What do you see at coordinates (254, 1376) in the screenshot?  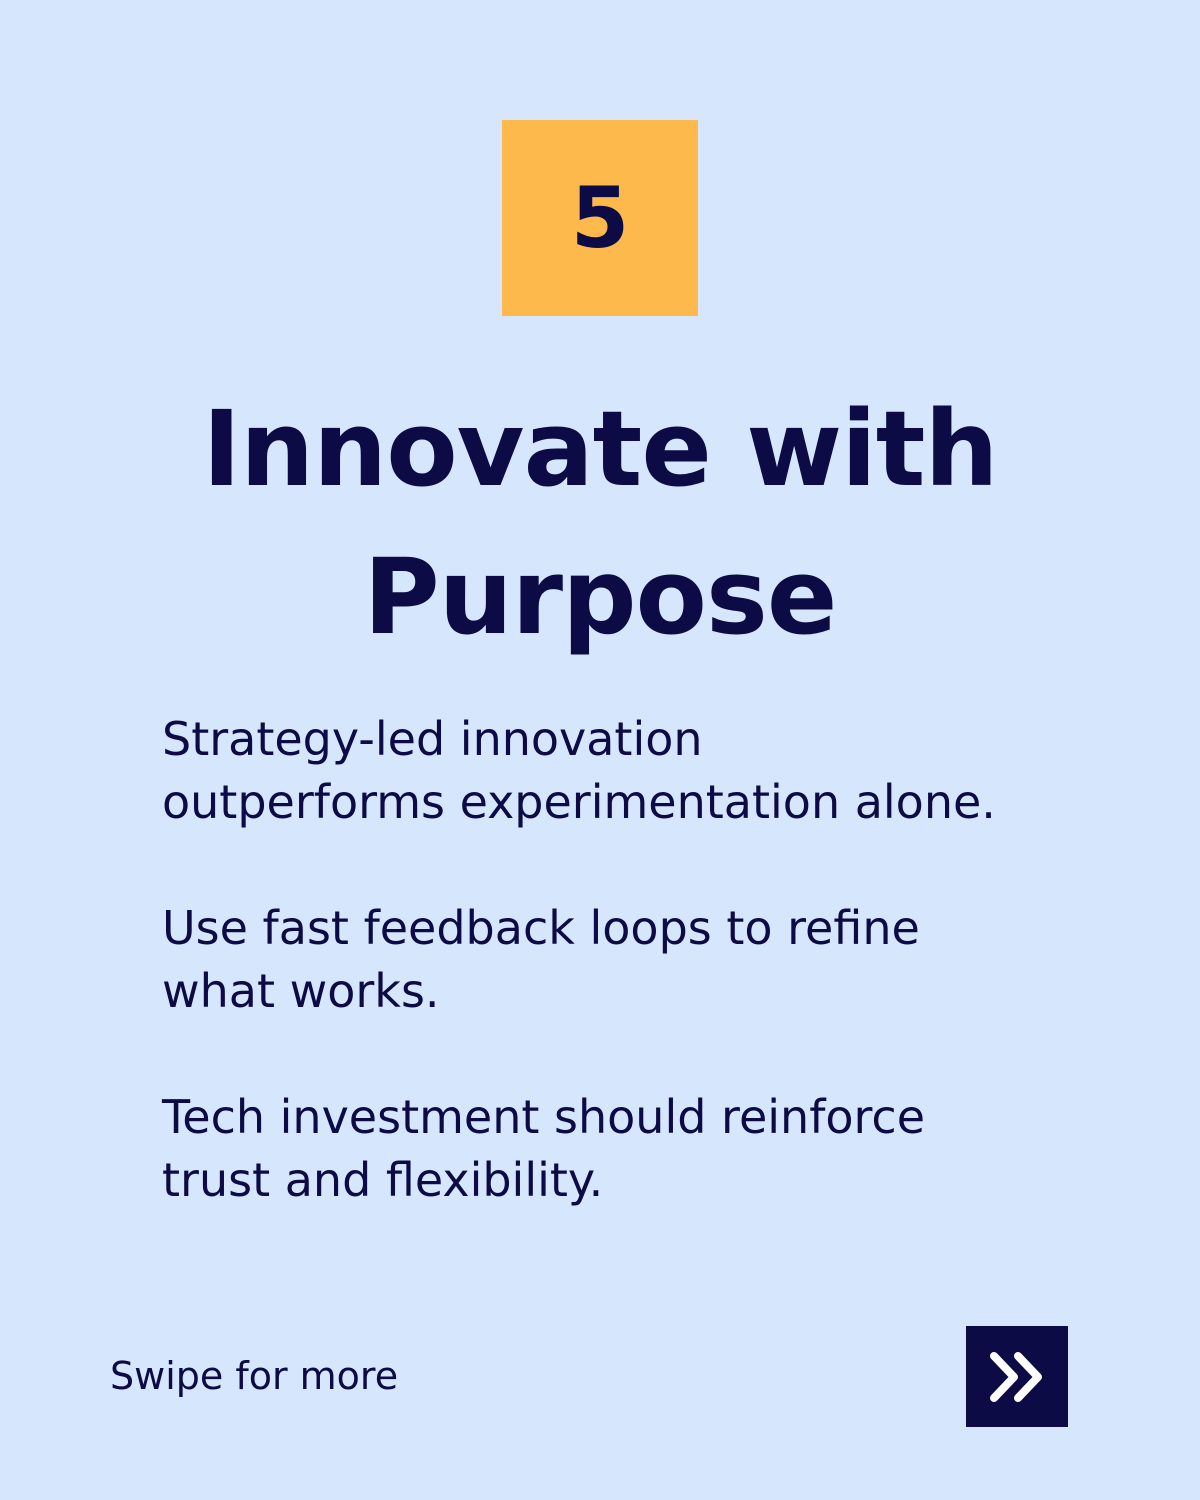 I see `swipe-for-more-label: Swipe for more` at bounding box center [254, 1376].